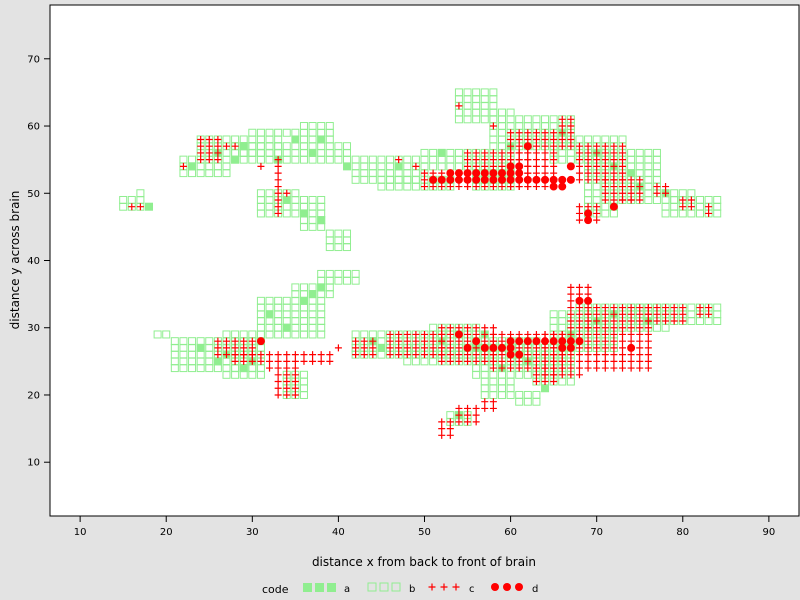 The height and width of the screenshot is (600, 800). Describe the element at coordinates (535, 589) in the screenshot. I see `legend-label: d` at that location.